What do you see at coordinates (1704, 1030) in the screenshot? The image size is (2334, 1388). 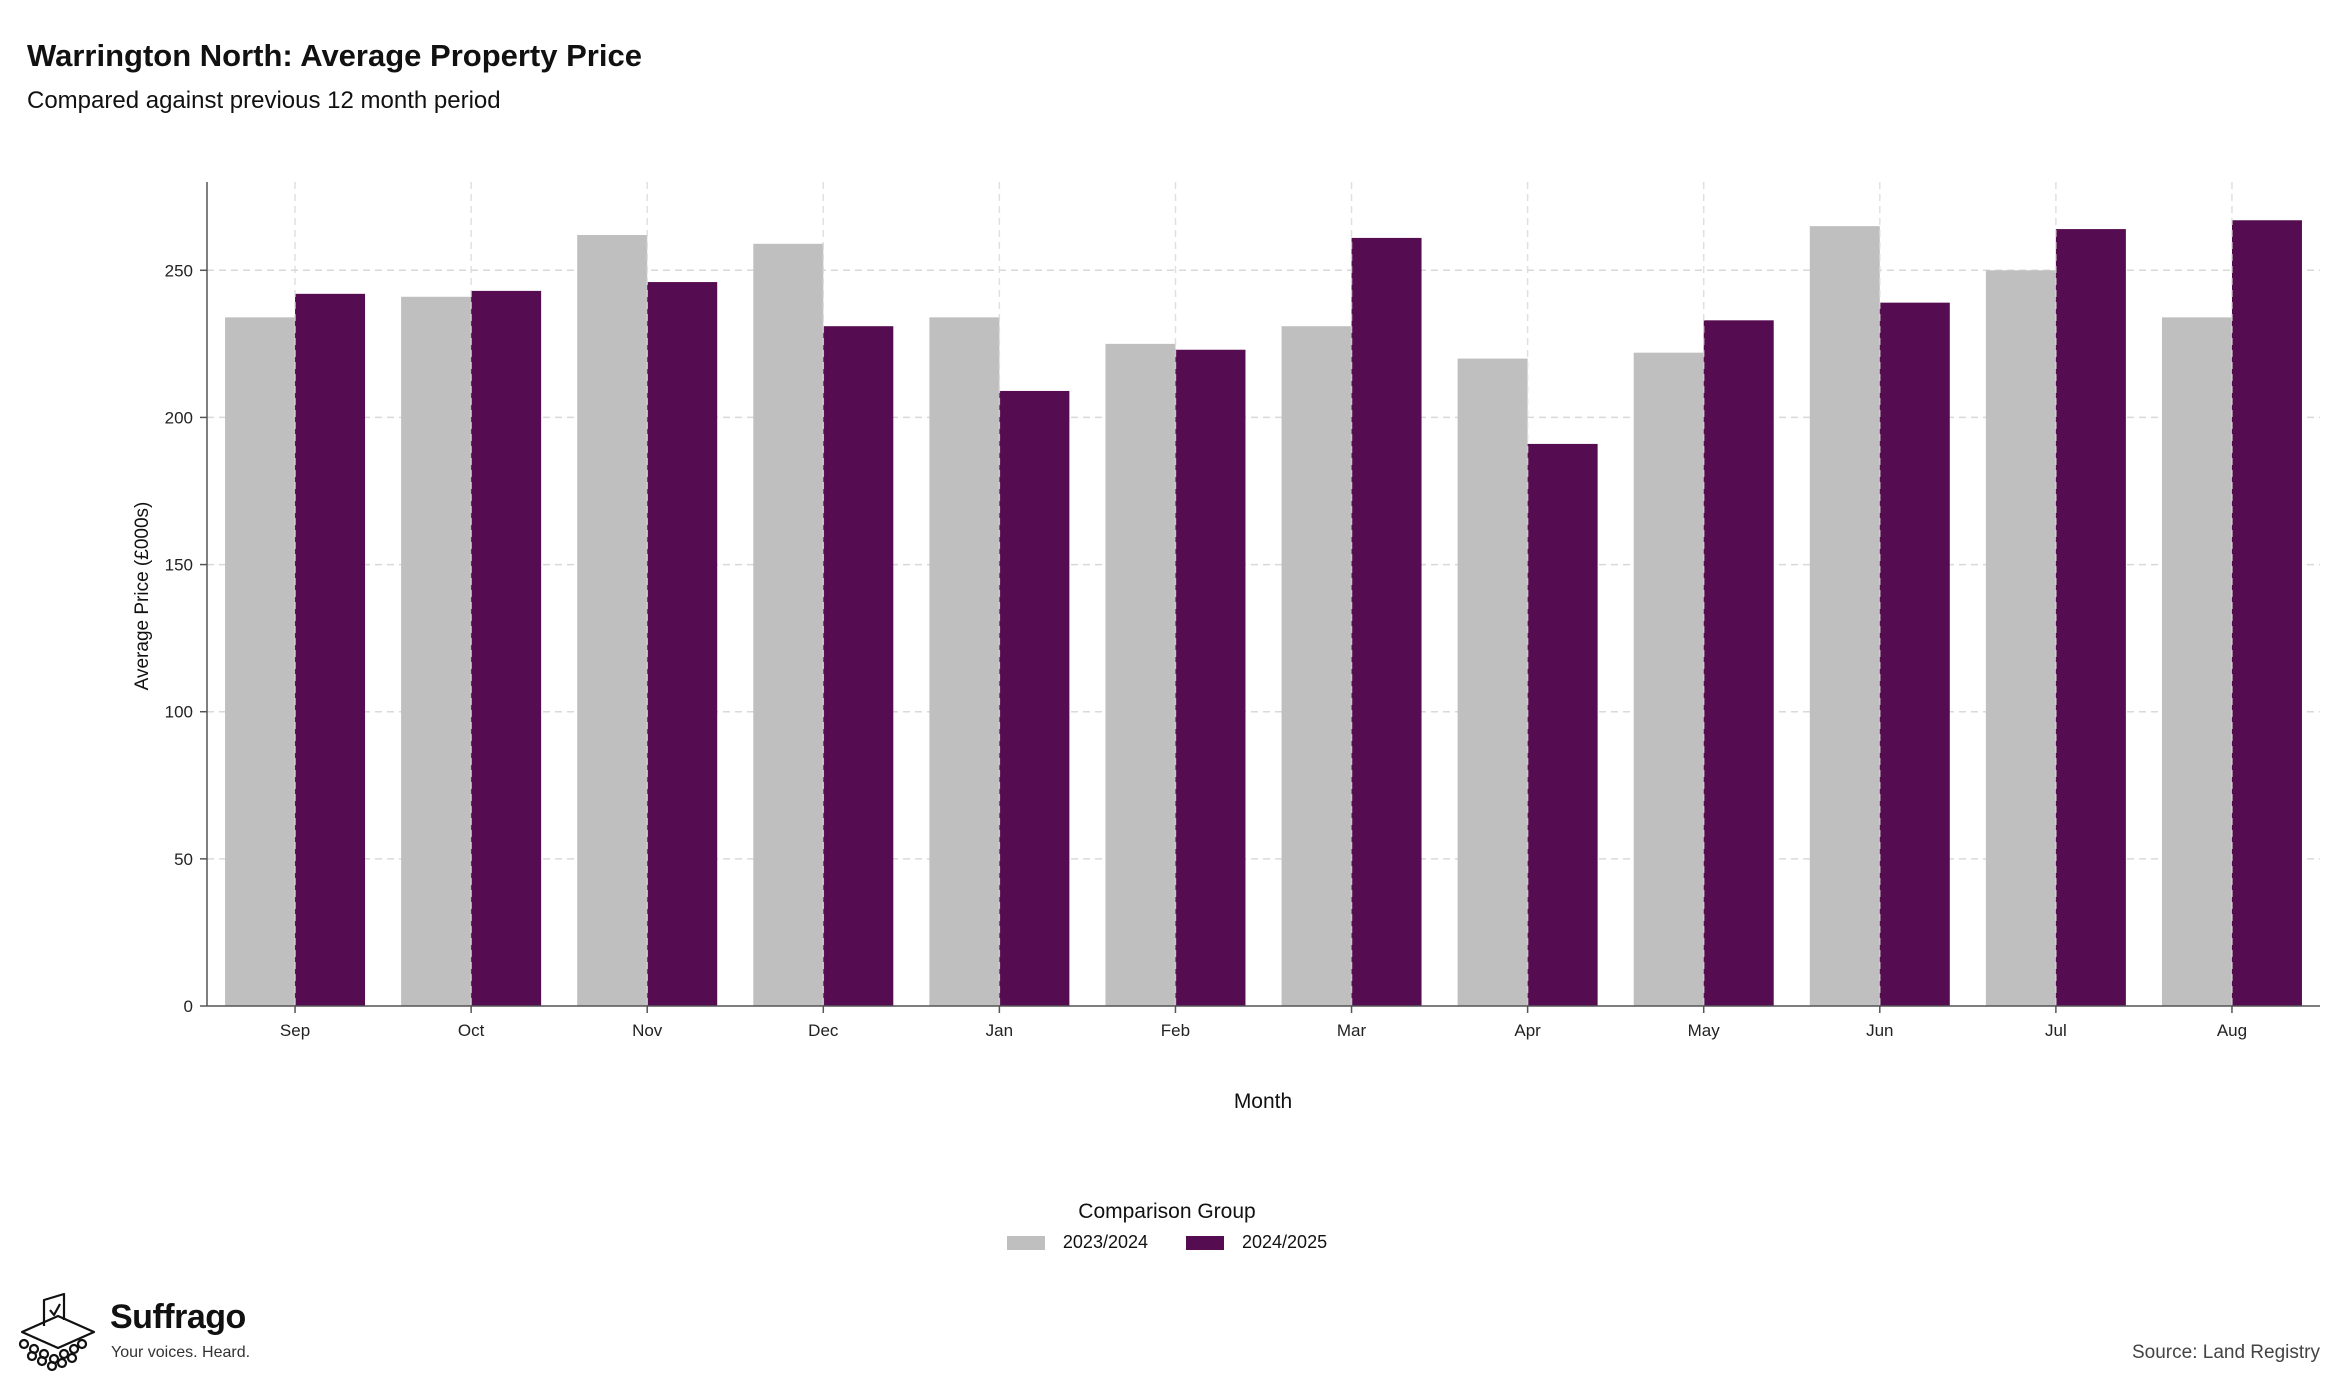 I see `x-tick-label-may: May` at bounding box center [1704, 1030].